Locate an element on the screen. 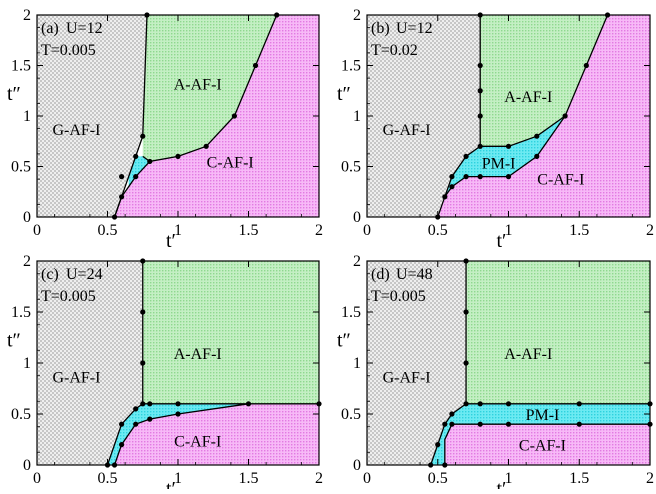 The height and width of the screenshot is (494, 656). panel-parameter: T=0.02 is located at coordinates (394, 50).